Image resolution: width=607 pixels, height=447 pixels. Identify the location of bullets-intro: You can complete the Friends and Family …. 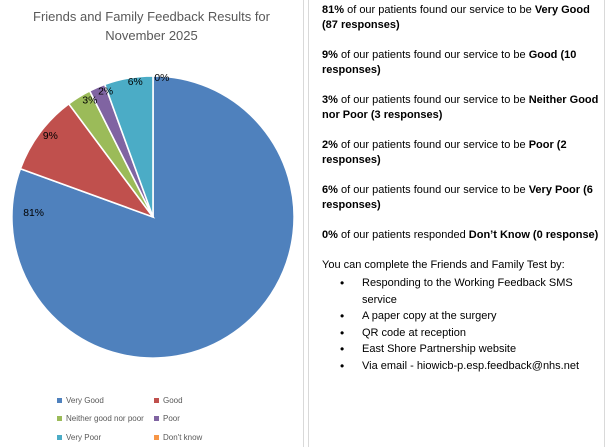
(443, 265).